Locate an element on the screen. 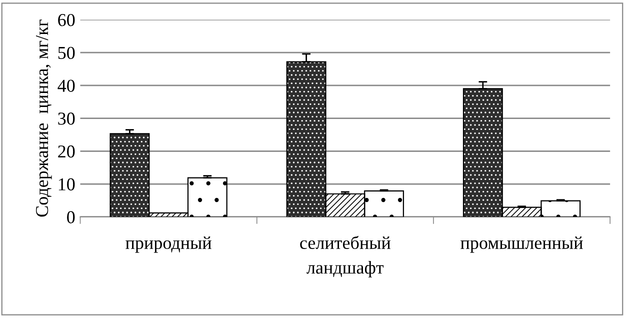 This screenshot has width=627, height=318. y-tick-label: 10 is located at coordinates (66, 184).